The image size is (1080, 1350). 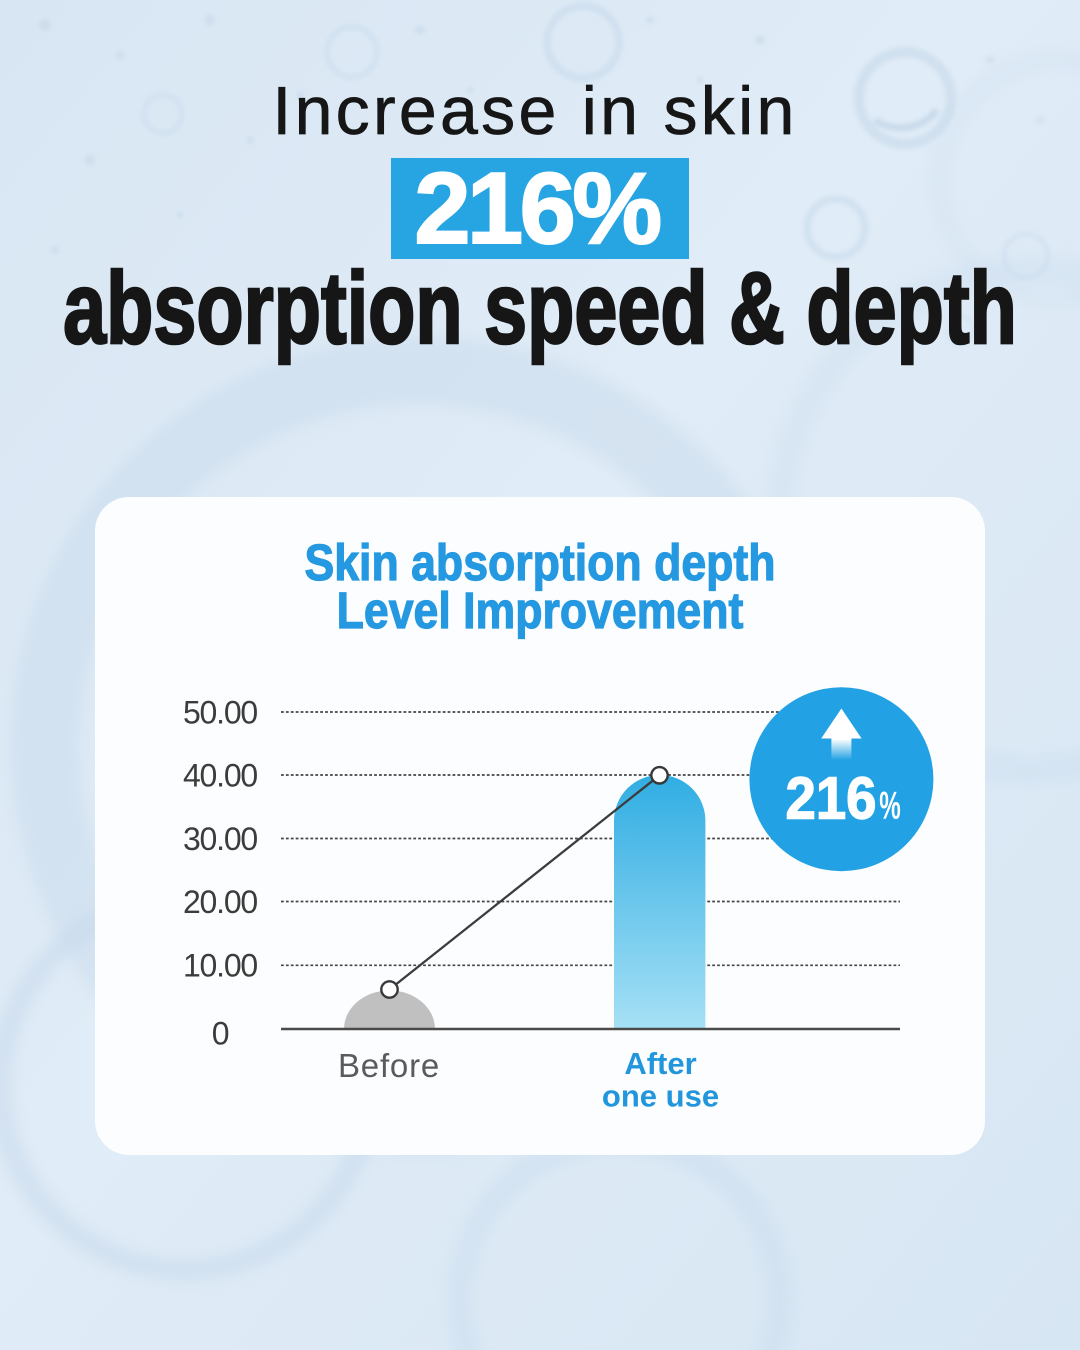 I want to click on svg-text: 0, so click(x=220, y=1034).